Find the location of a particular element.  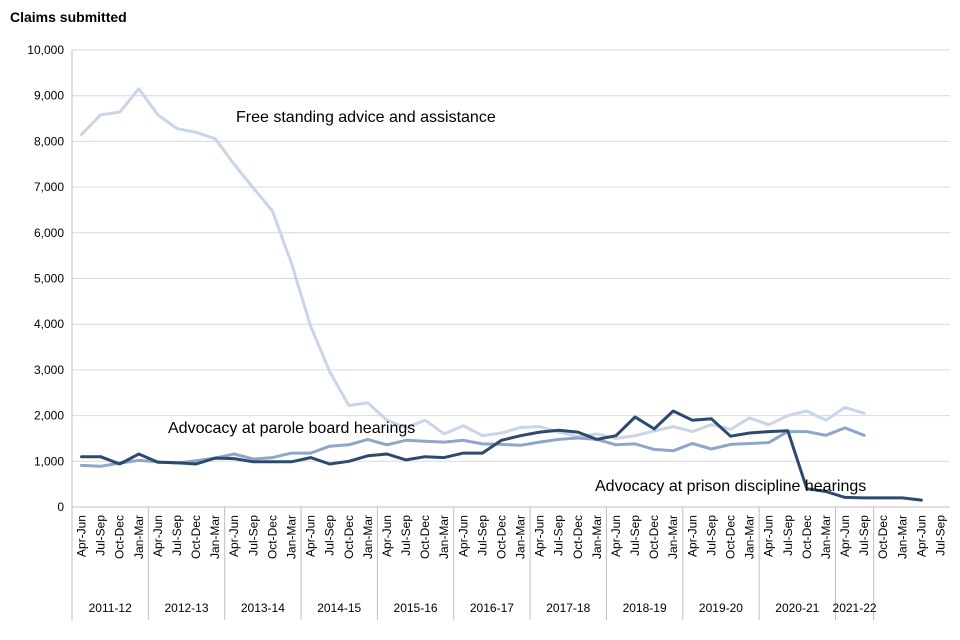

y-tick-label: 8,000 is located at coordinates (49, 141).